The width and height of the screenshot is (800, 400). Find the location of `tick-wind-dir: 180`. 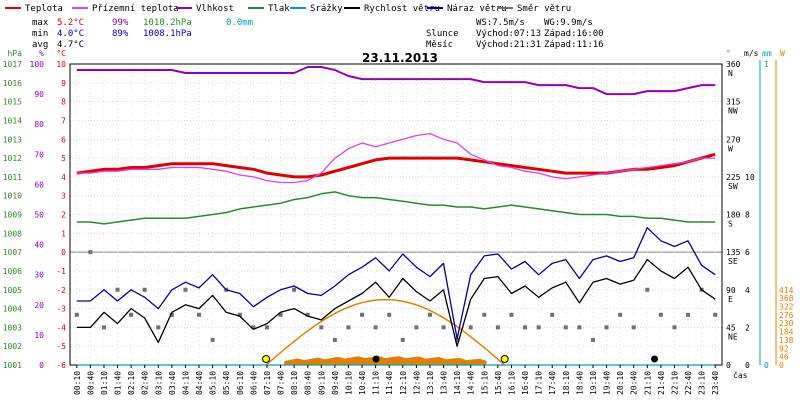

tick-wind-dir: 180 is located at coordinates (733, 215).